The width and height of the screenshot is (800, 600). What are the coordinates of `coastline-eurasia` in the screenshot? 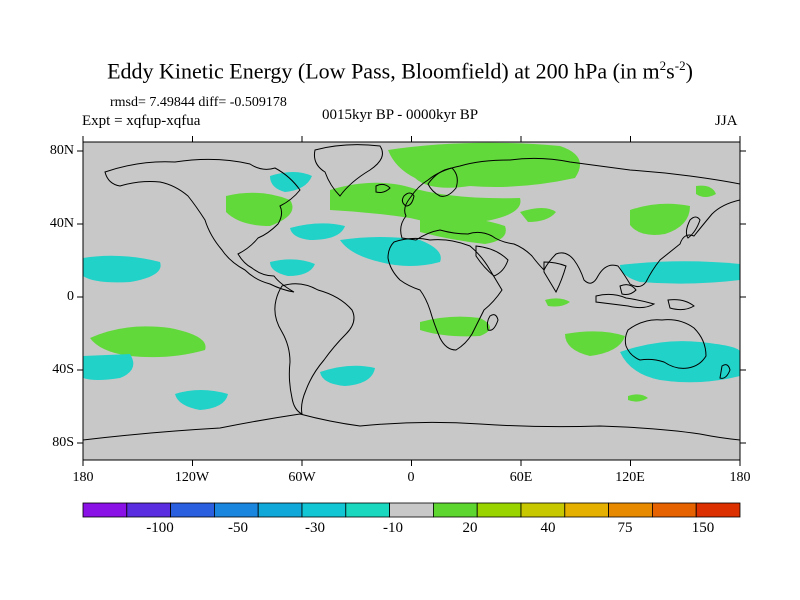 It's located at (570, 222).